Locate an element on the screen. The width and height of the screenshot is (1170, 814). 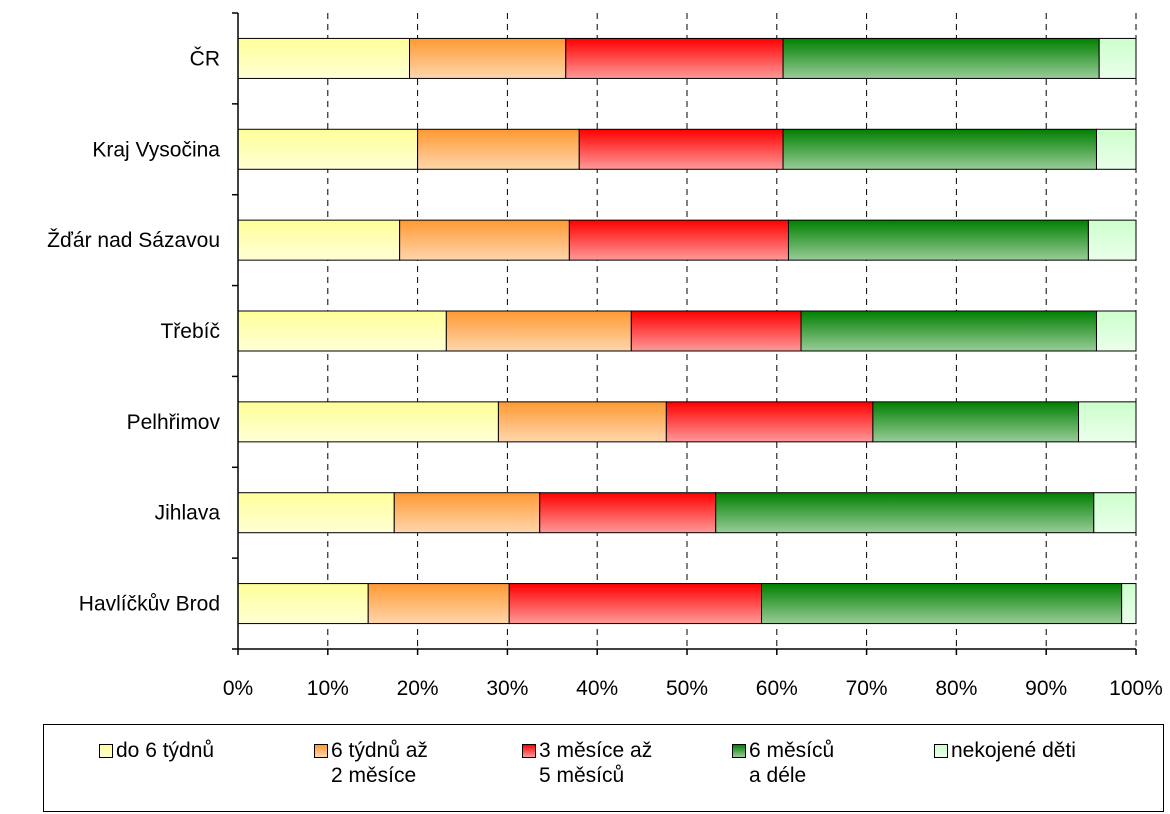
x-tick-label: 30% is located at coordinates (507, 688).